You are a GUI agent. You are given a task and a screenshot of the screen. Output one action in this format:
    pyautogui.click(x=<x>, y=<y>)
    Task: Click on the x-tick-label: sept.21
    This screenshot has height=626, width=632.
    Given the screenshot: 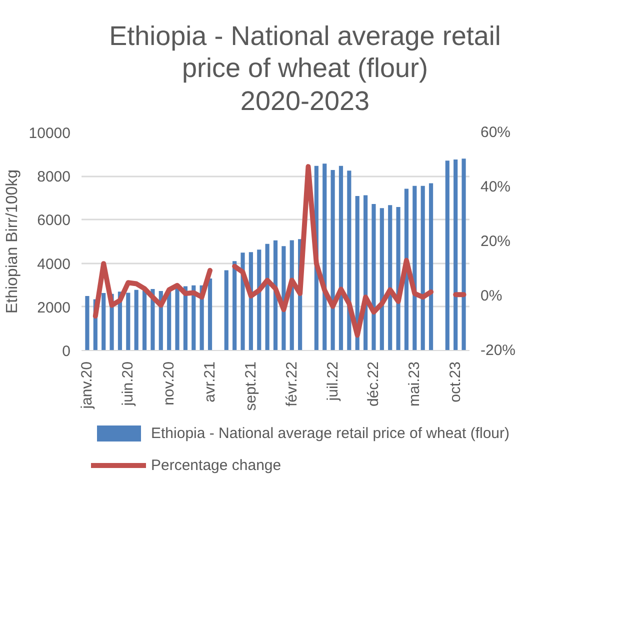 What is the action you would take?
    pyautogui.click(x=251, y=386)
    